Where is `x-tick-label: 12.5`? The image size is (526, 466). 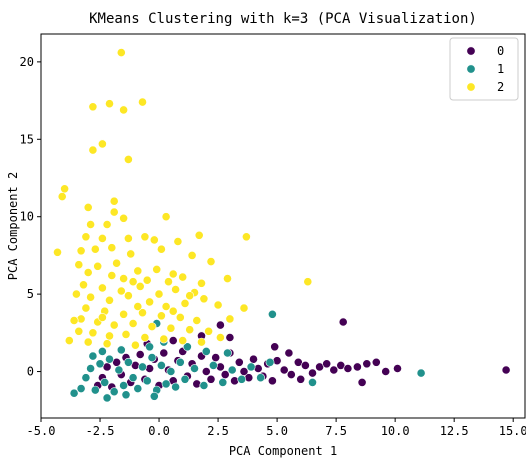 x-tick-label: 12.5 is located at coordinates (454, 431).